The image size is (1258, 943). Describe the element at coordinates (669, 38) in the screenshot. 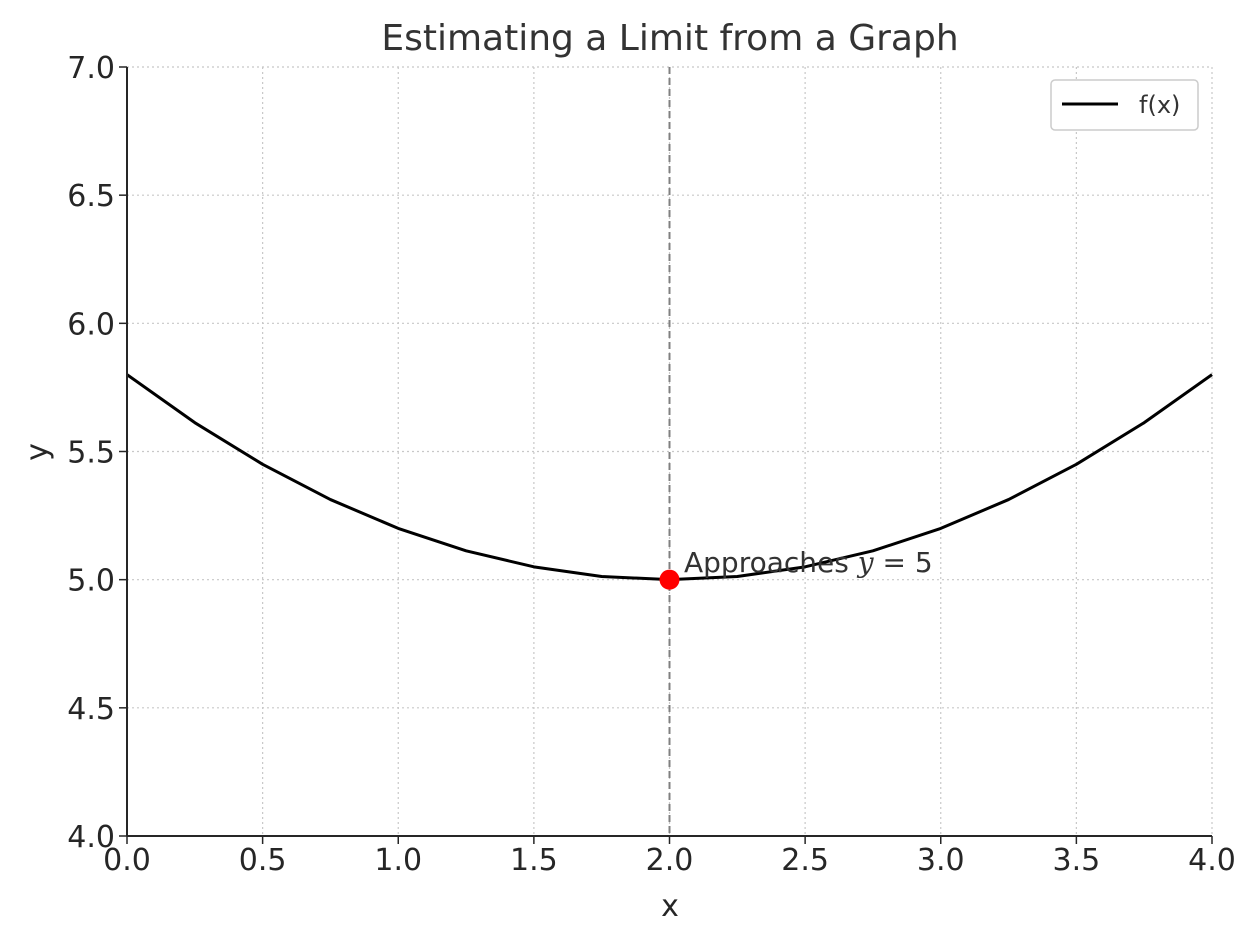

I see `chart-title: Estimating a Limit from a Graph` at that location.